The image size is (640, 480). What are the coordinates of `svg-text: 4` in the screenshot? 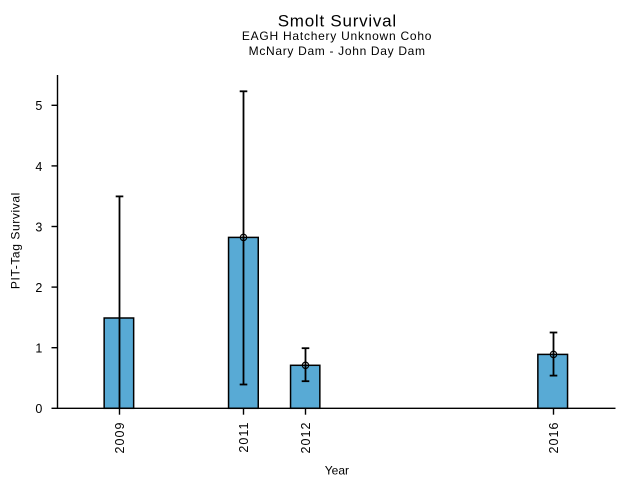 It's located at (38, 167).